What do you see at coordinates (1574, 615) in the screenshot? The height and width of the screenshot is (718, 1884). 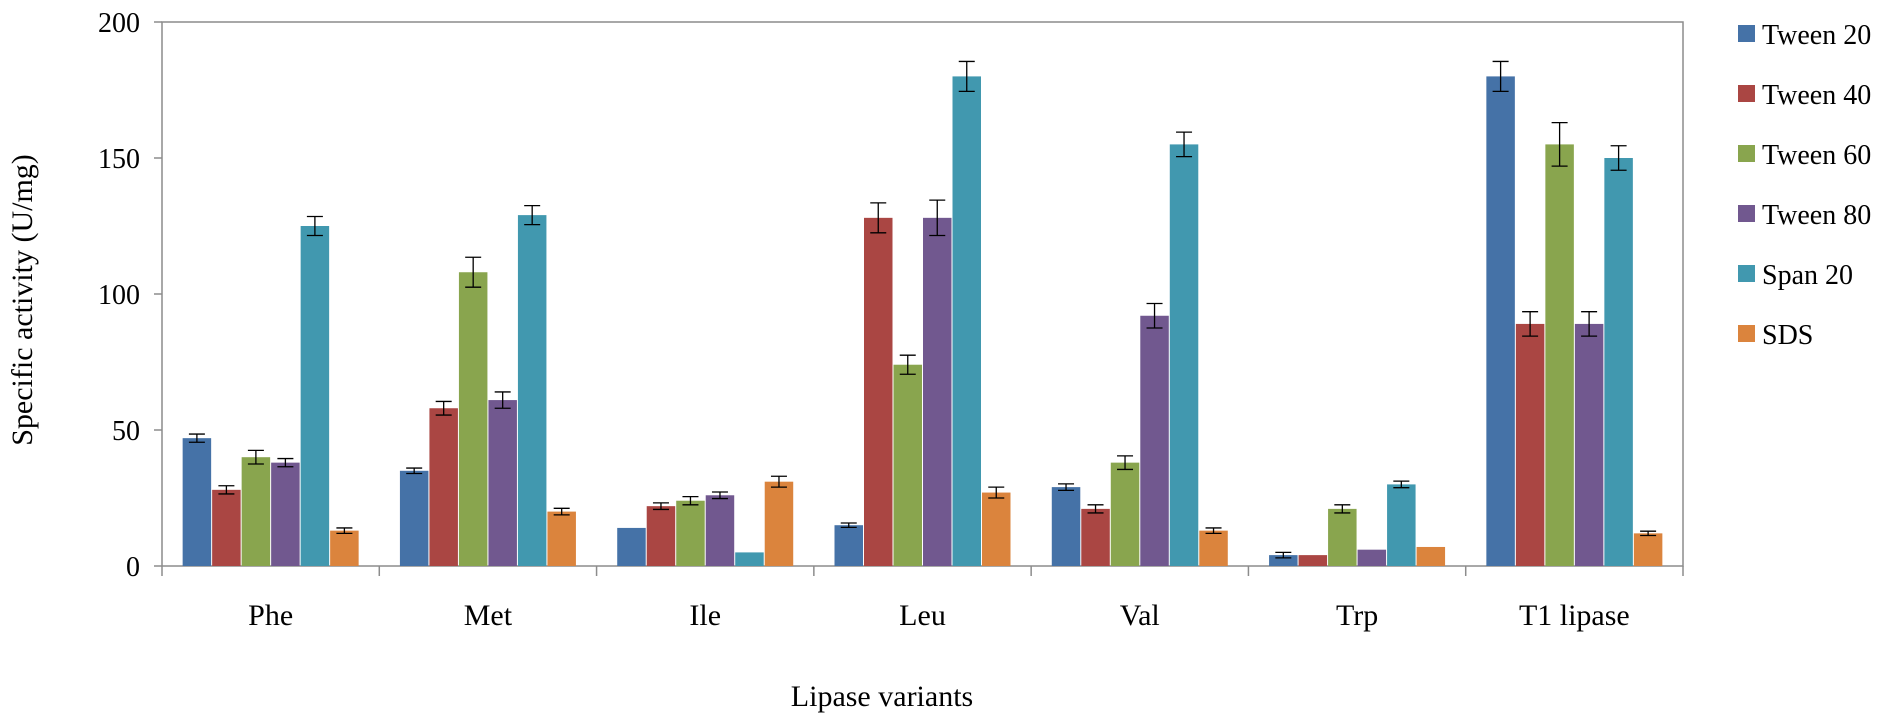 I see `x-category-label: T1 lipase` at bounding box center [1574, 615].